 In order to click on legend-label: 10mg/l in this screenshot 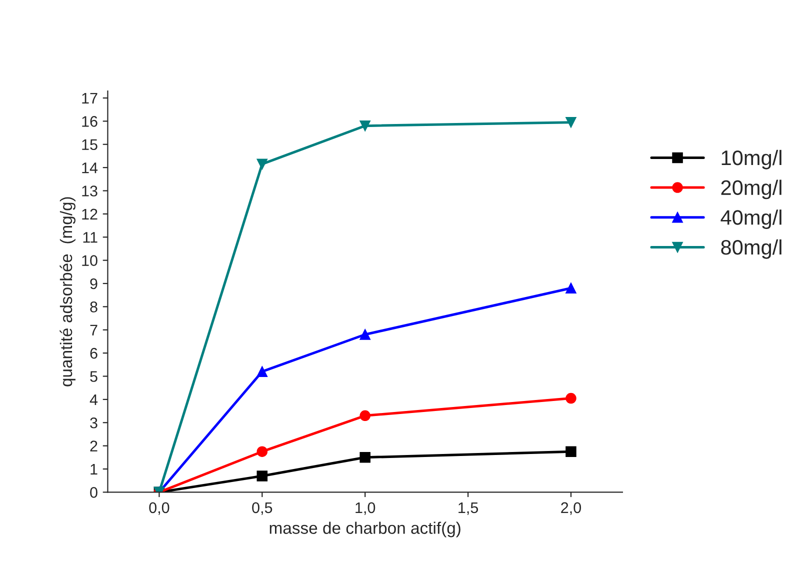, I will do `click(752, 160)`.